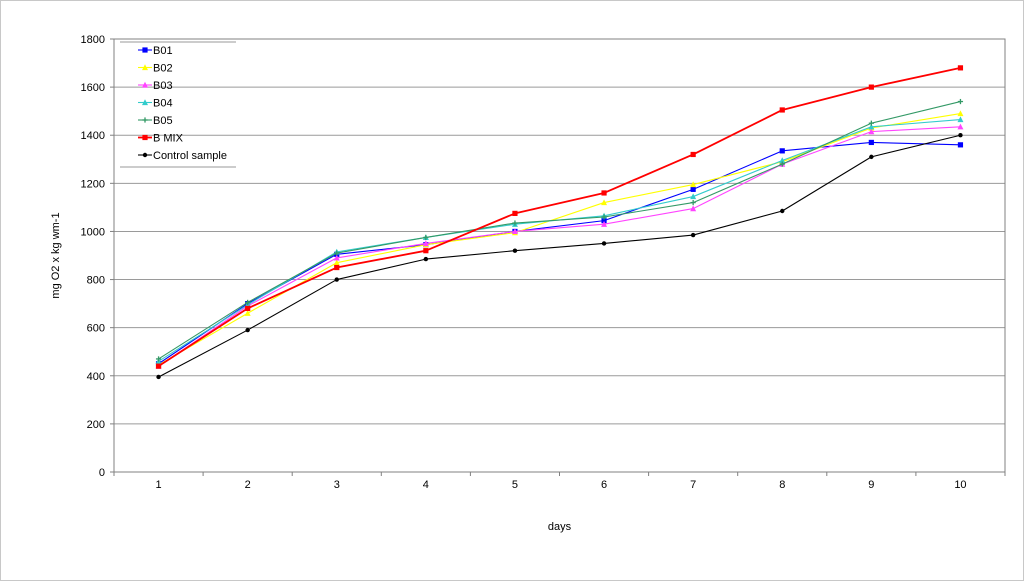 Image resolution: width=1024 pixels, height=581 pixels. Describe the element at coordinates (93, 40) in the screenshot. I see `y-tick-label: 1800` at that location.